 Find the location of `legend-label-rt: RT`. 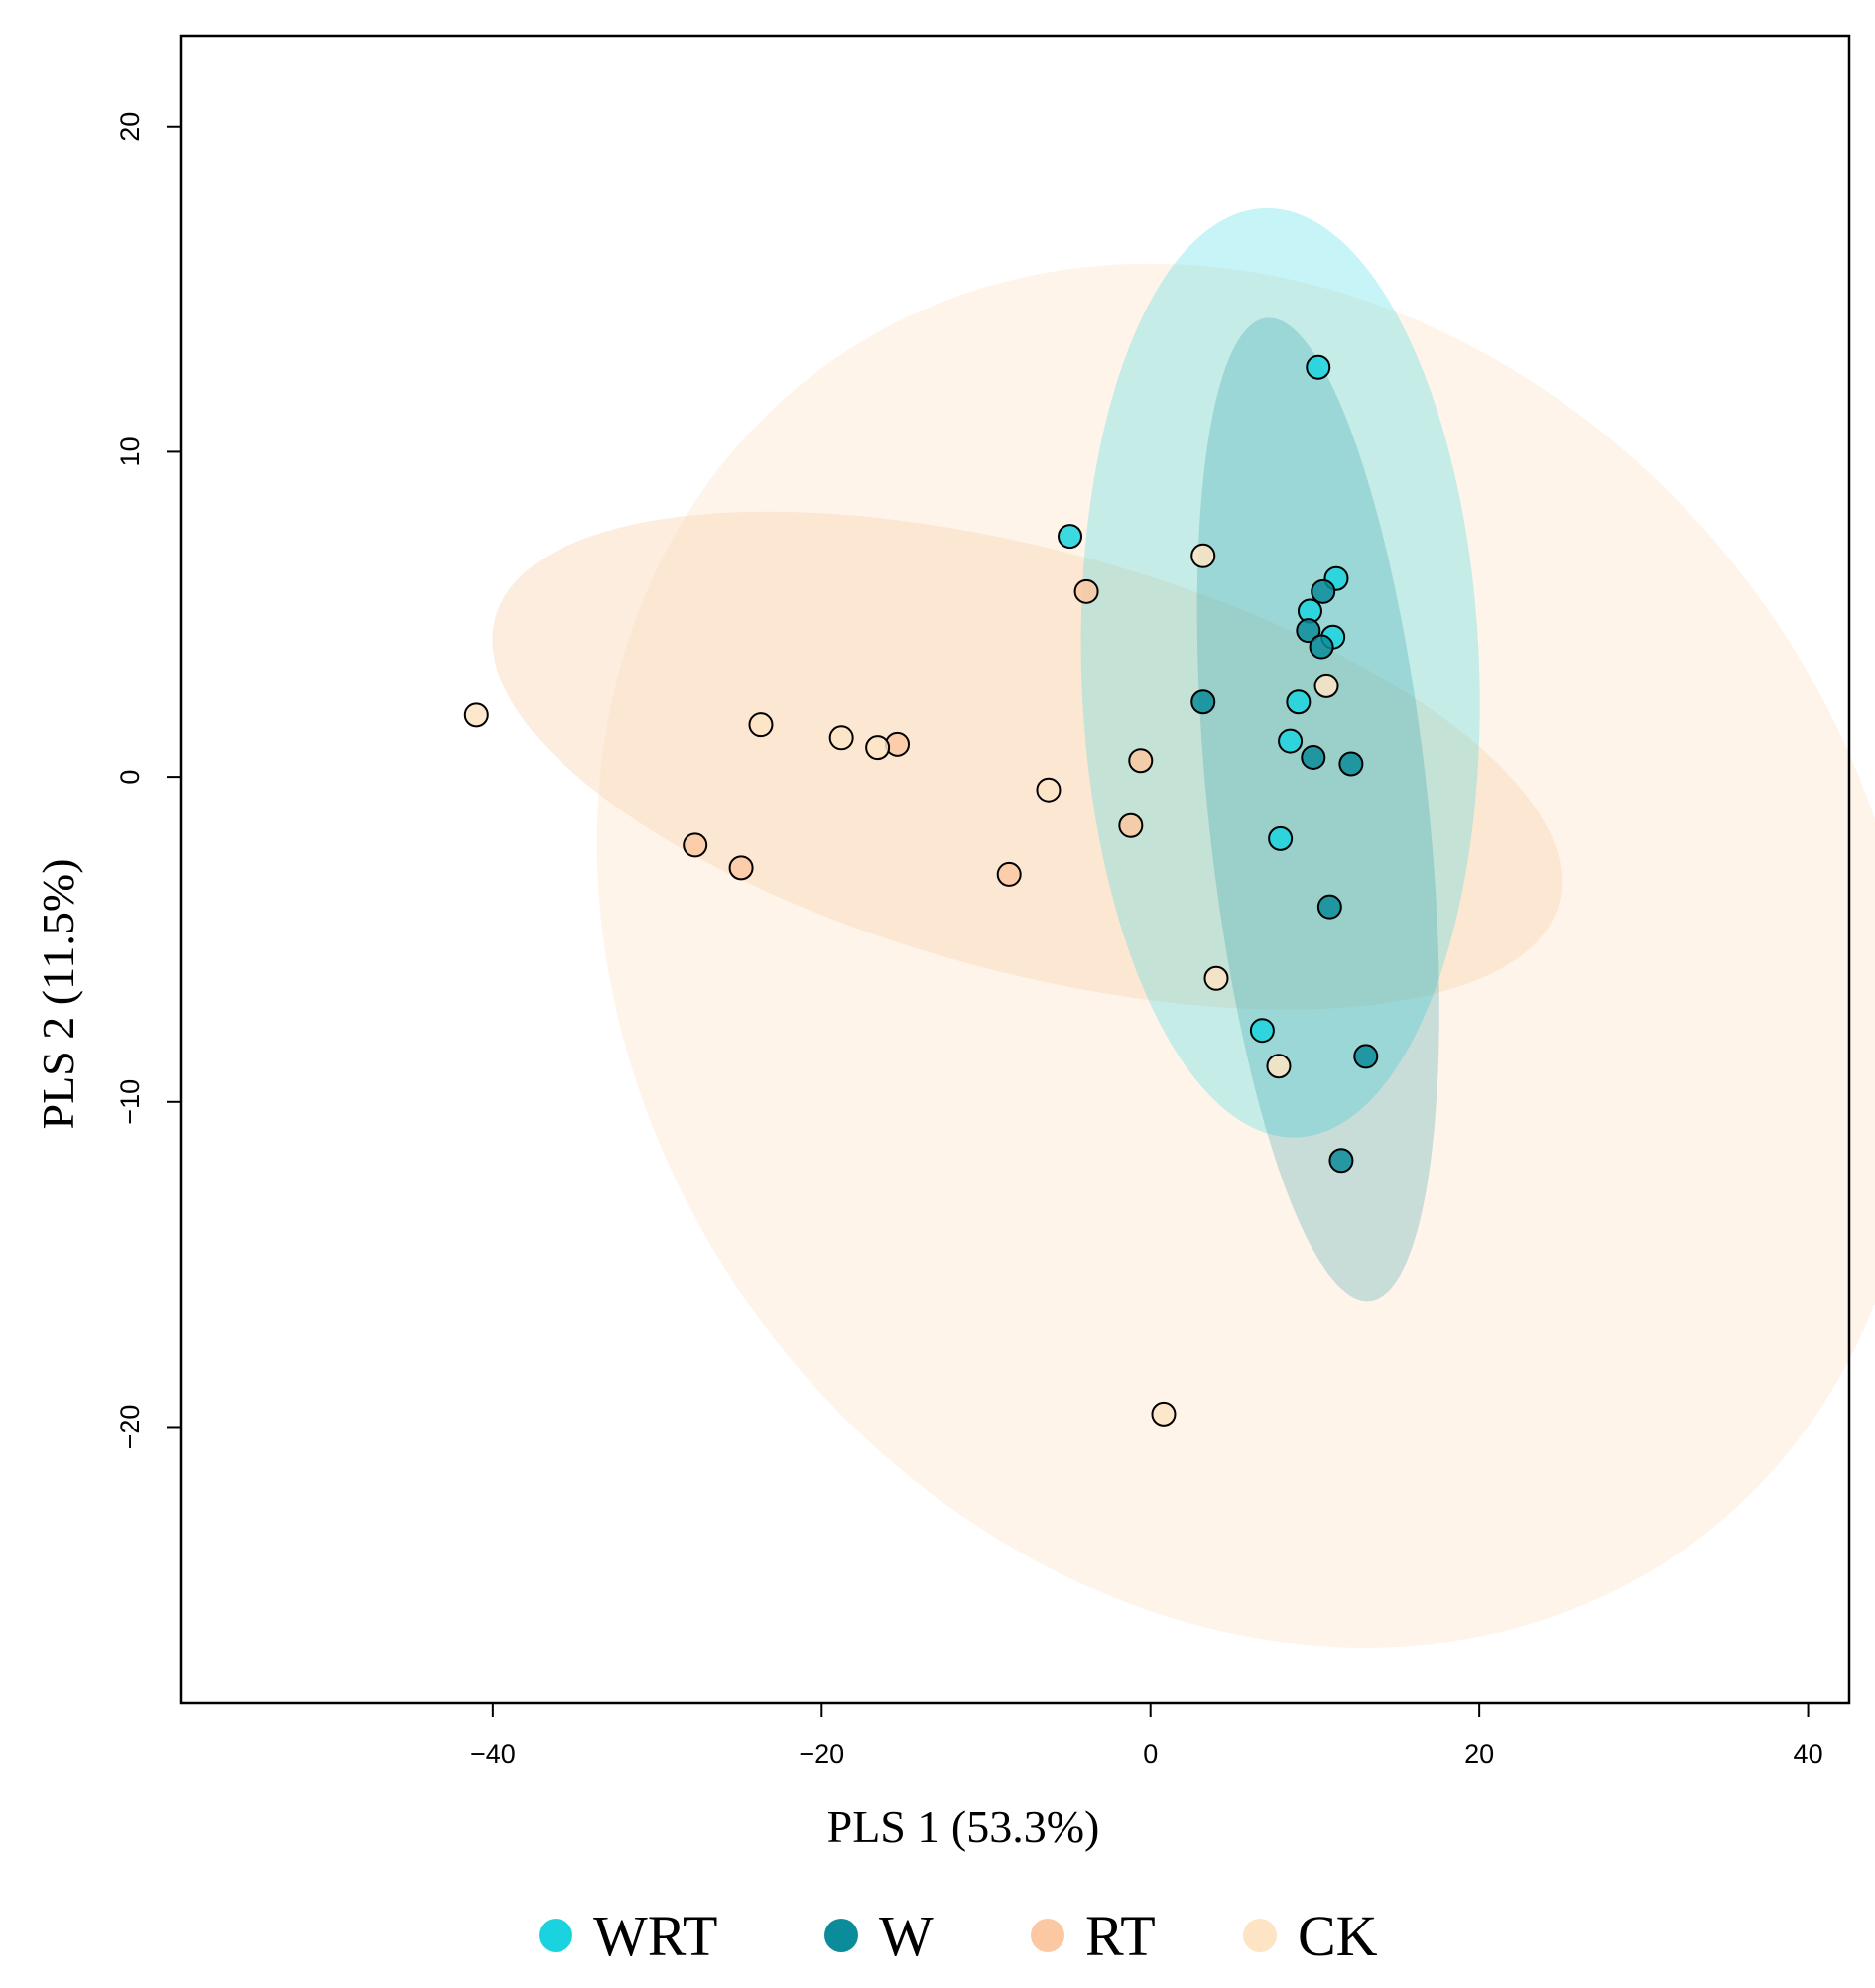

legend-label-rt: RT is located at coordinates (1120, 1936).